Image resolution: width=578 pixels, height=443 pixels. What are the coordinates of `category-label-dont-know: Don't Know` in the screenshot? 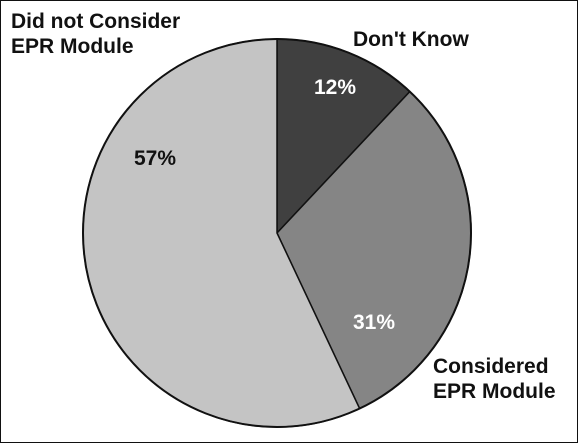 It's located at (411, 39).